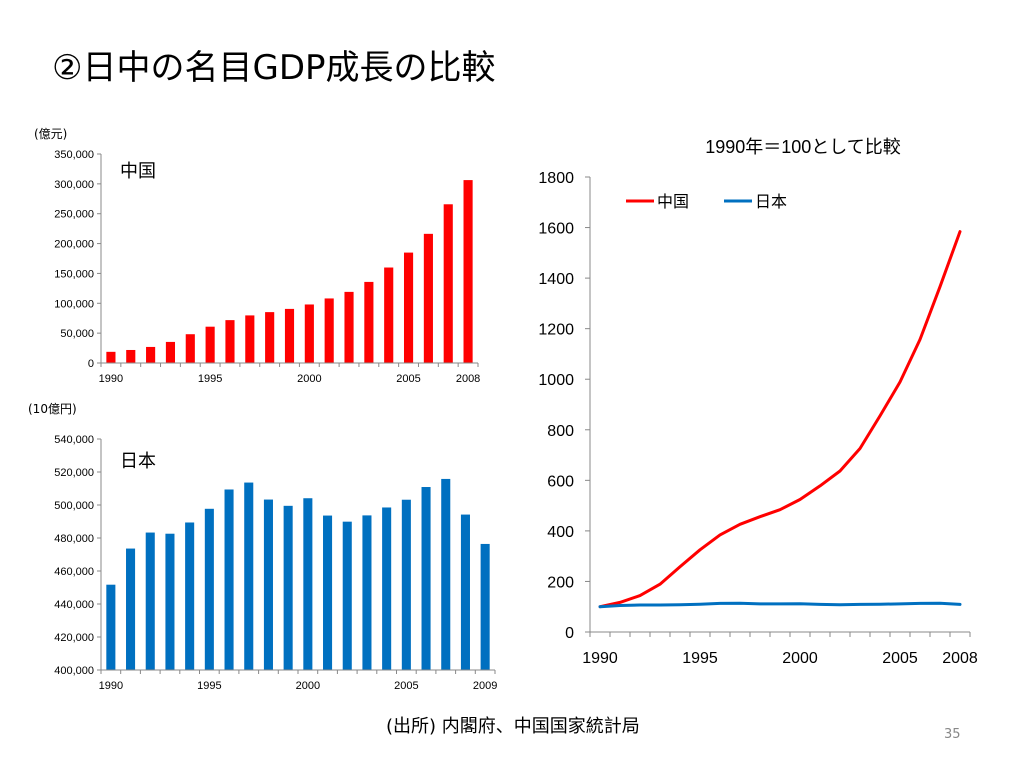 This screenshot has width=1024, height=768. Describe the element at coordinates (309, 379) in the screenshot. I see `china-xtick-label: 2000` at that location.